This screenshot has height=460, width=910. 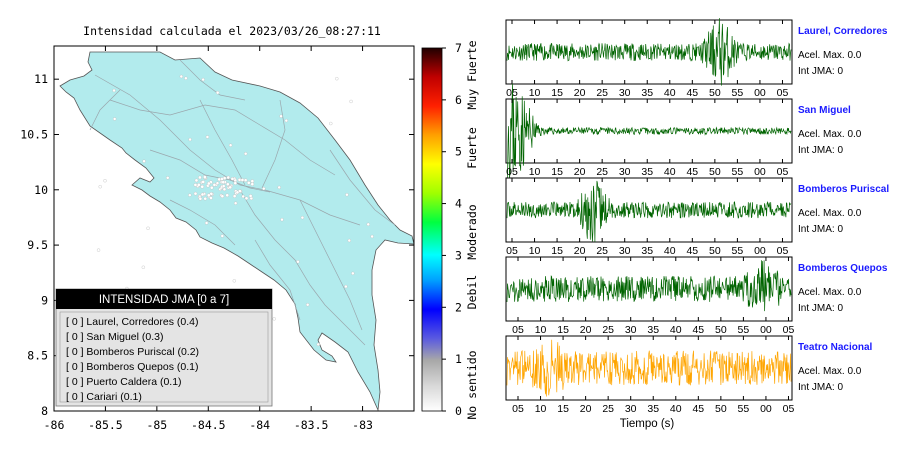 I want to click on legend-item: [ 0 ] Cariari (0.1), so click(x=104, y=397).